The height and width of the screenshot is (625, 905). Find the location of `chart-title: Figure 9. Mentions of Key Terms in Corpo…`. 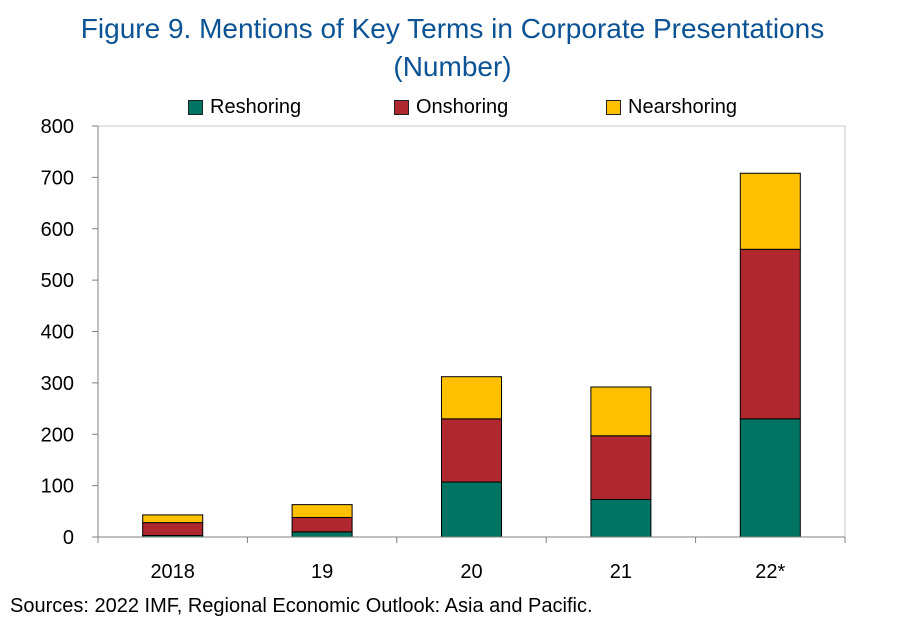

chart-title: Figure 9. Mentions of Key Terms in Corpo… is located at coordinates (452, 28).